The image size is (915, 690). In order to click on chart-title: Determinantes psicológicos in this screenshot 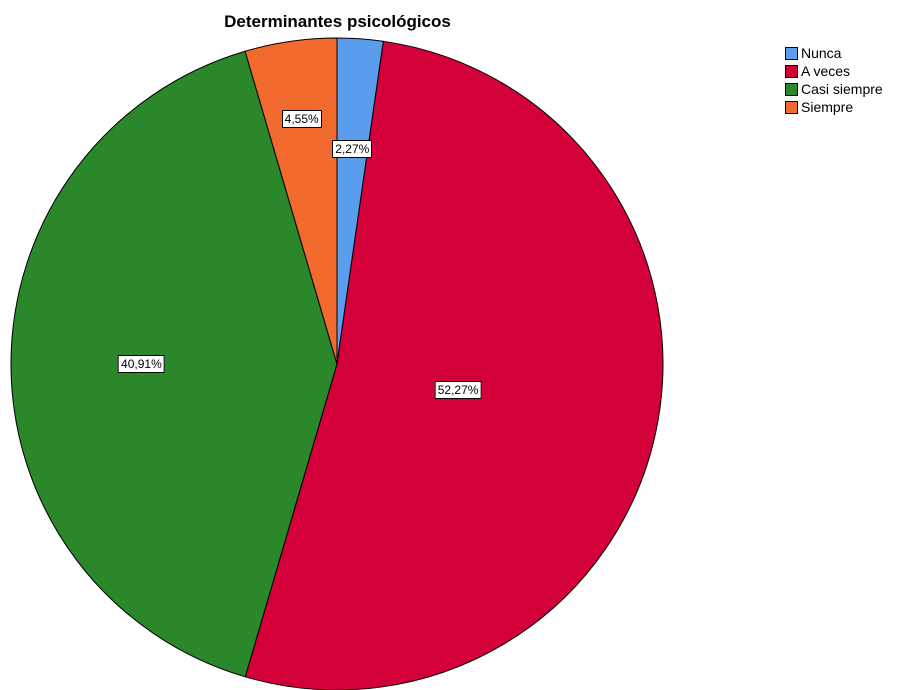, I will do `click(337, 21)`.